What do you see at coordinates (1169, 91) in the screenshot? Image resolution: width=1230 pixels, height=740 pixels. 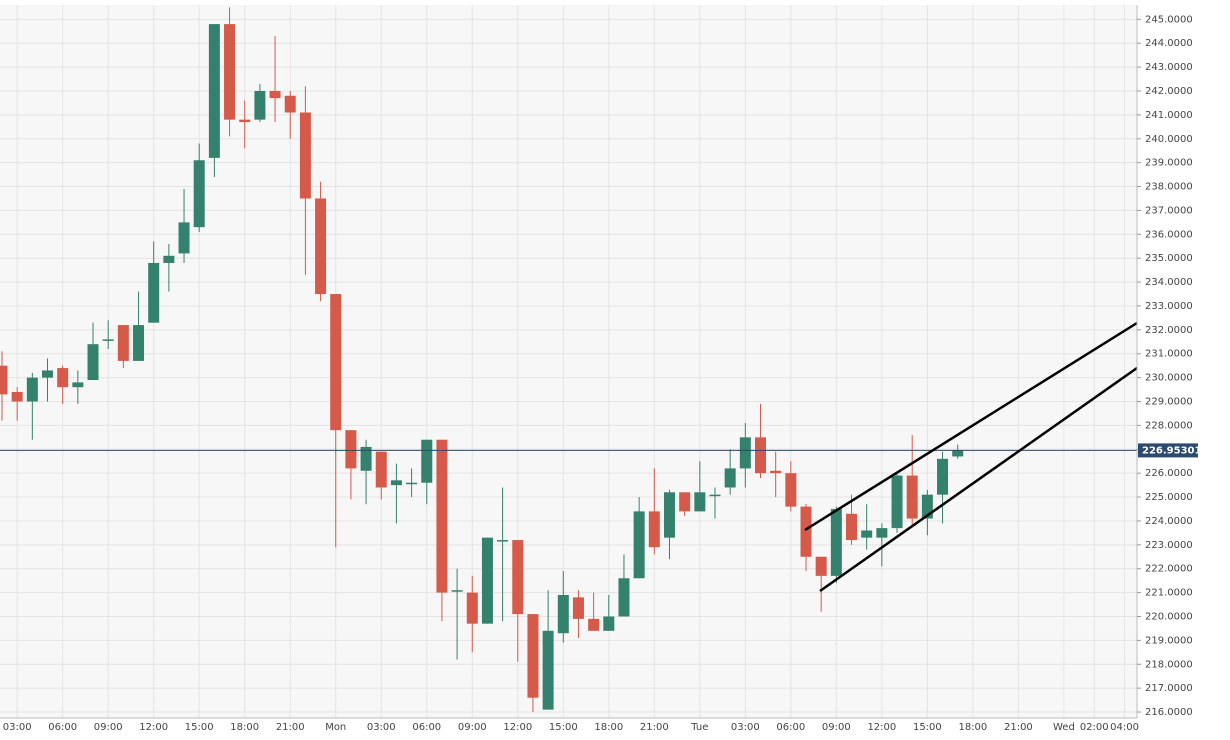 I see `y-tick-label: 242.0000` at bounding box center [1169, 91].